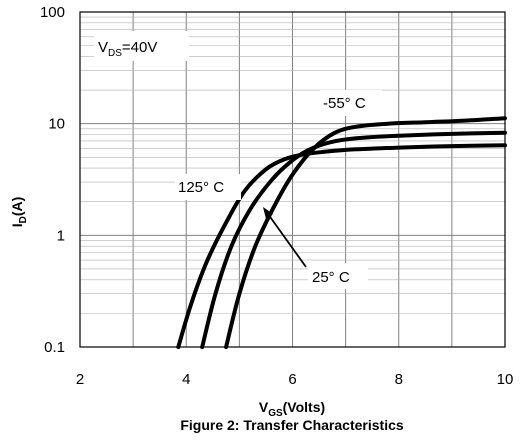 The width and height of the screenshot is (520, 441). Describe the element at coordinates (80, 379) in the screenshot. I see `x-tick-label: 2` at that location.